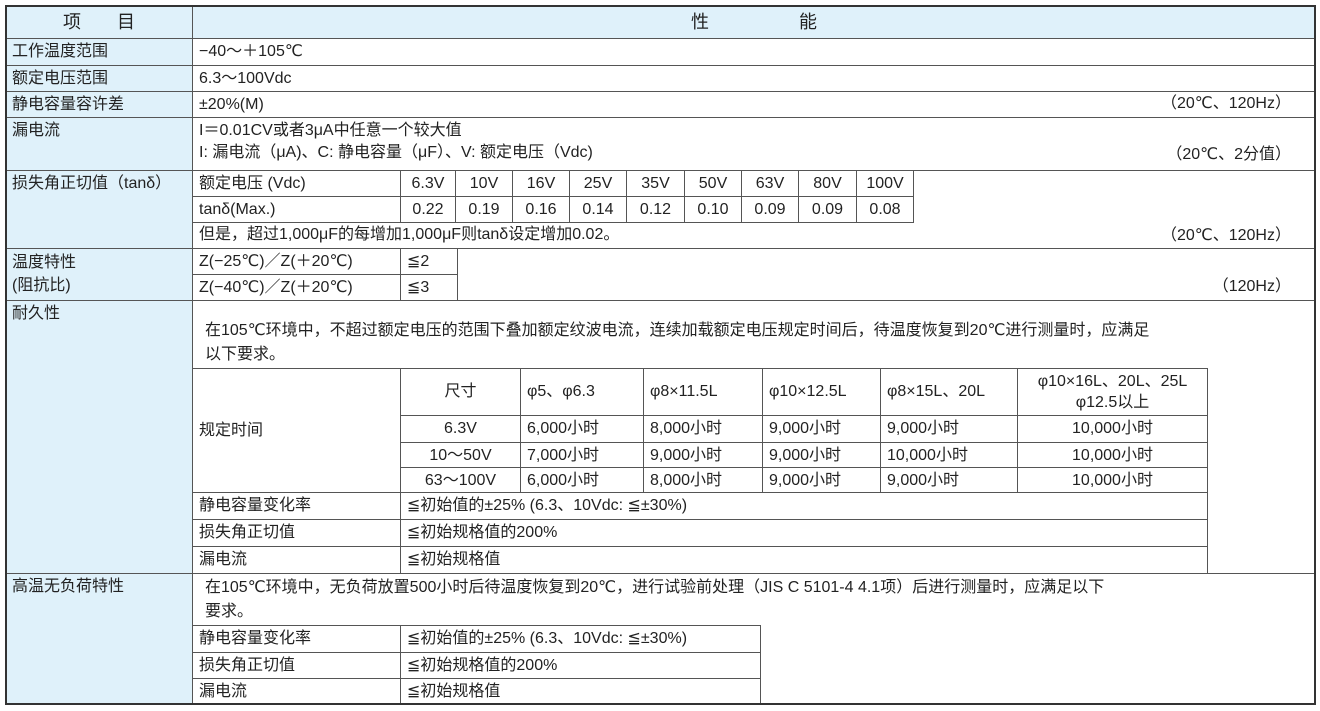  What do you see at coordinates (99, 209) in the screenshot?
I see `tan-label: 损失角正切值（tanδ）` at bounding box center [99, 209].